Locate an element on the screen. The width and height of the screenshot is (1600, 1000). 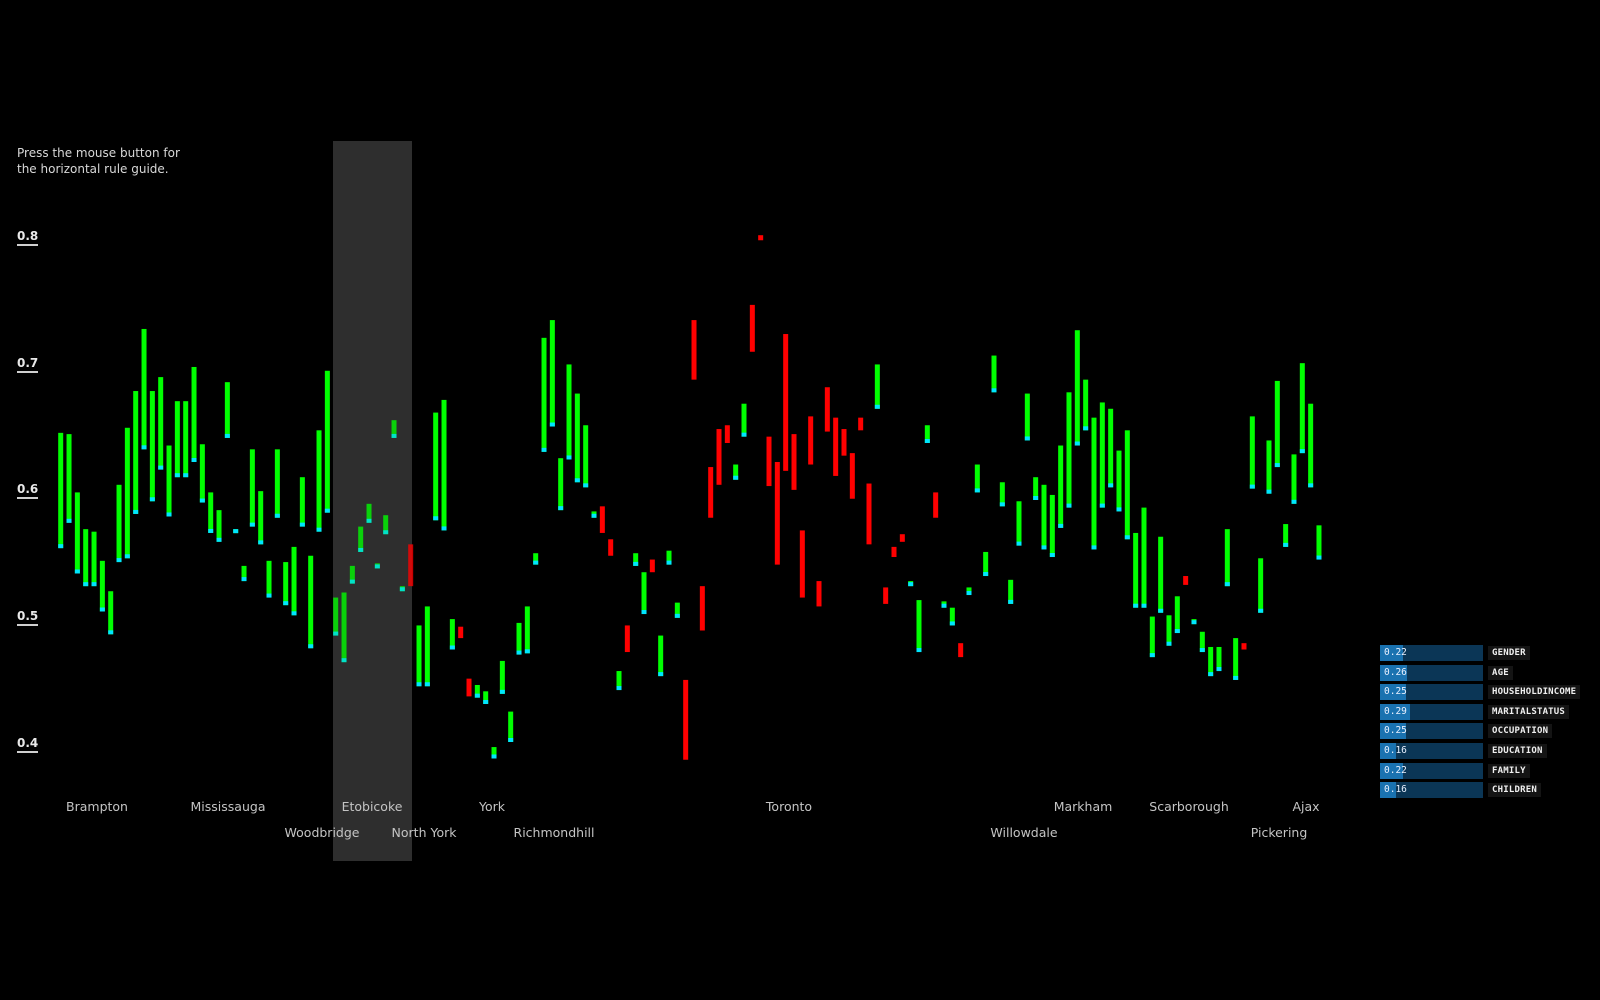
weight-bar: 0.26 is located at coordinates (1431, 672).